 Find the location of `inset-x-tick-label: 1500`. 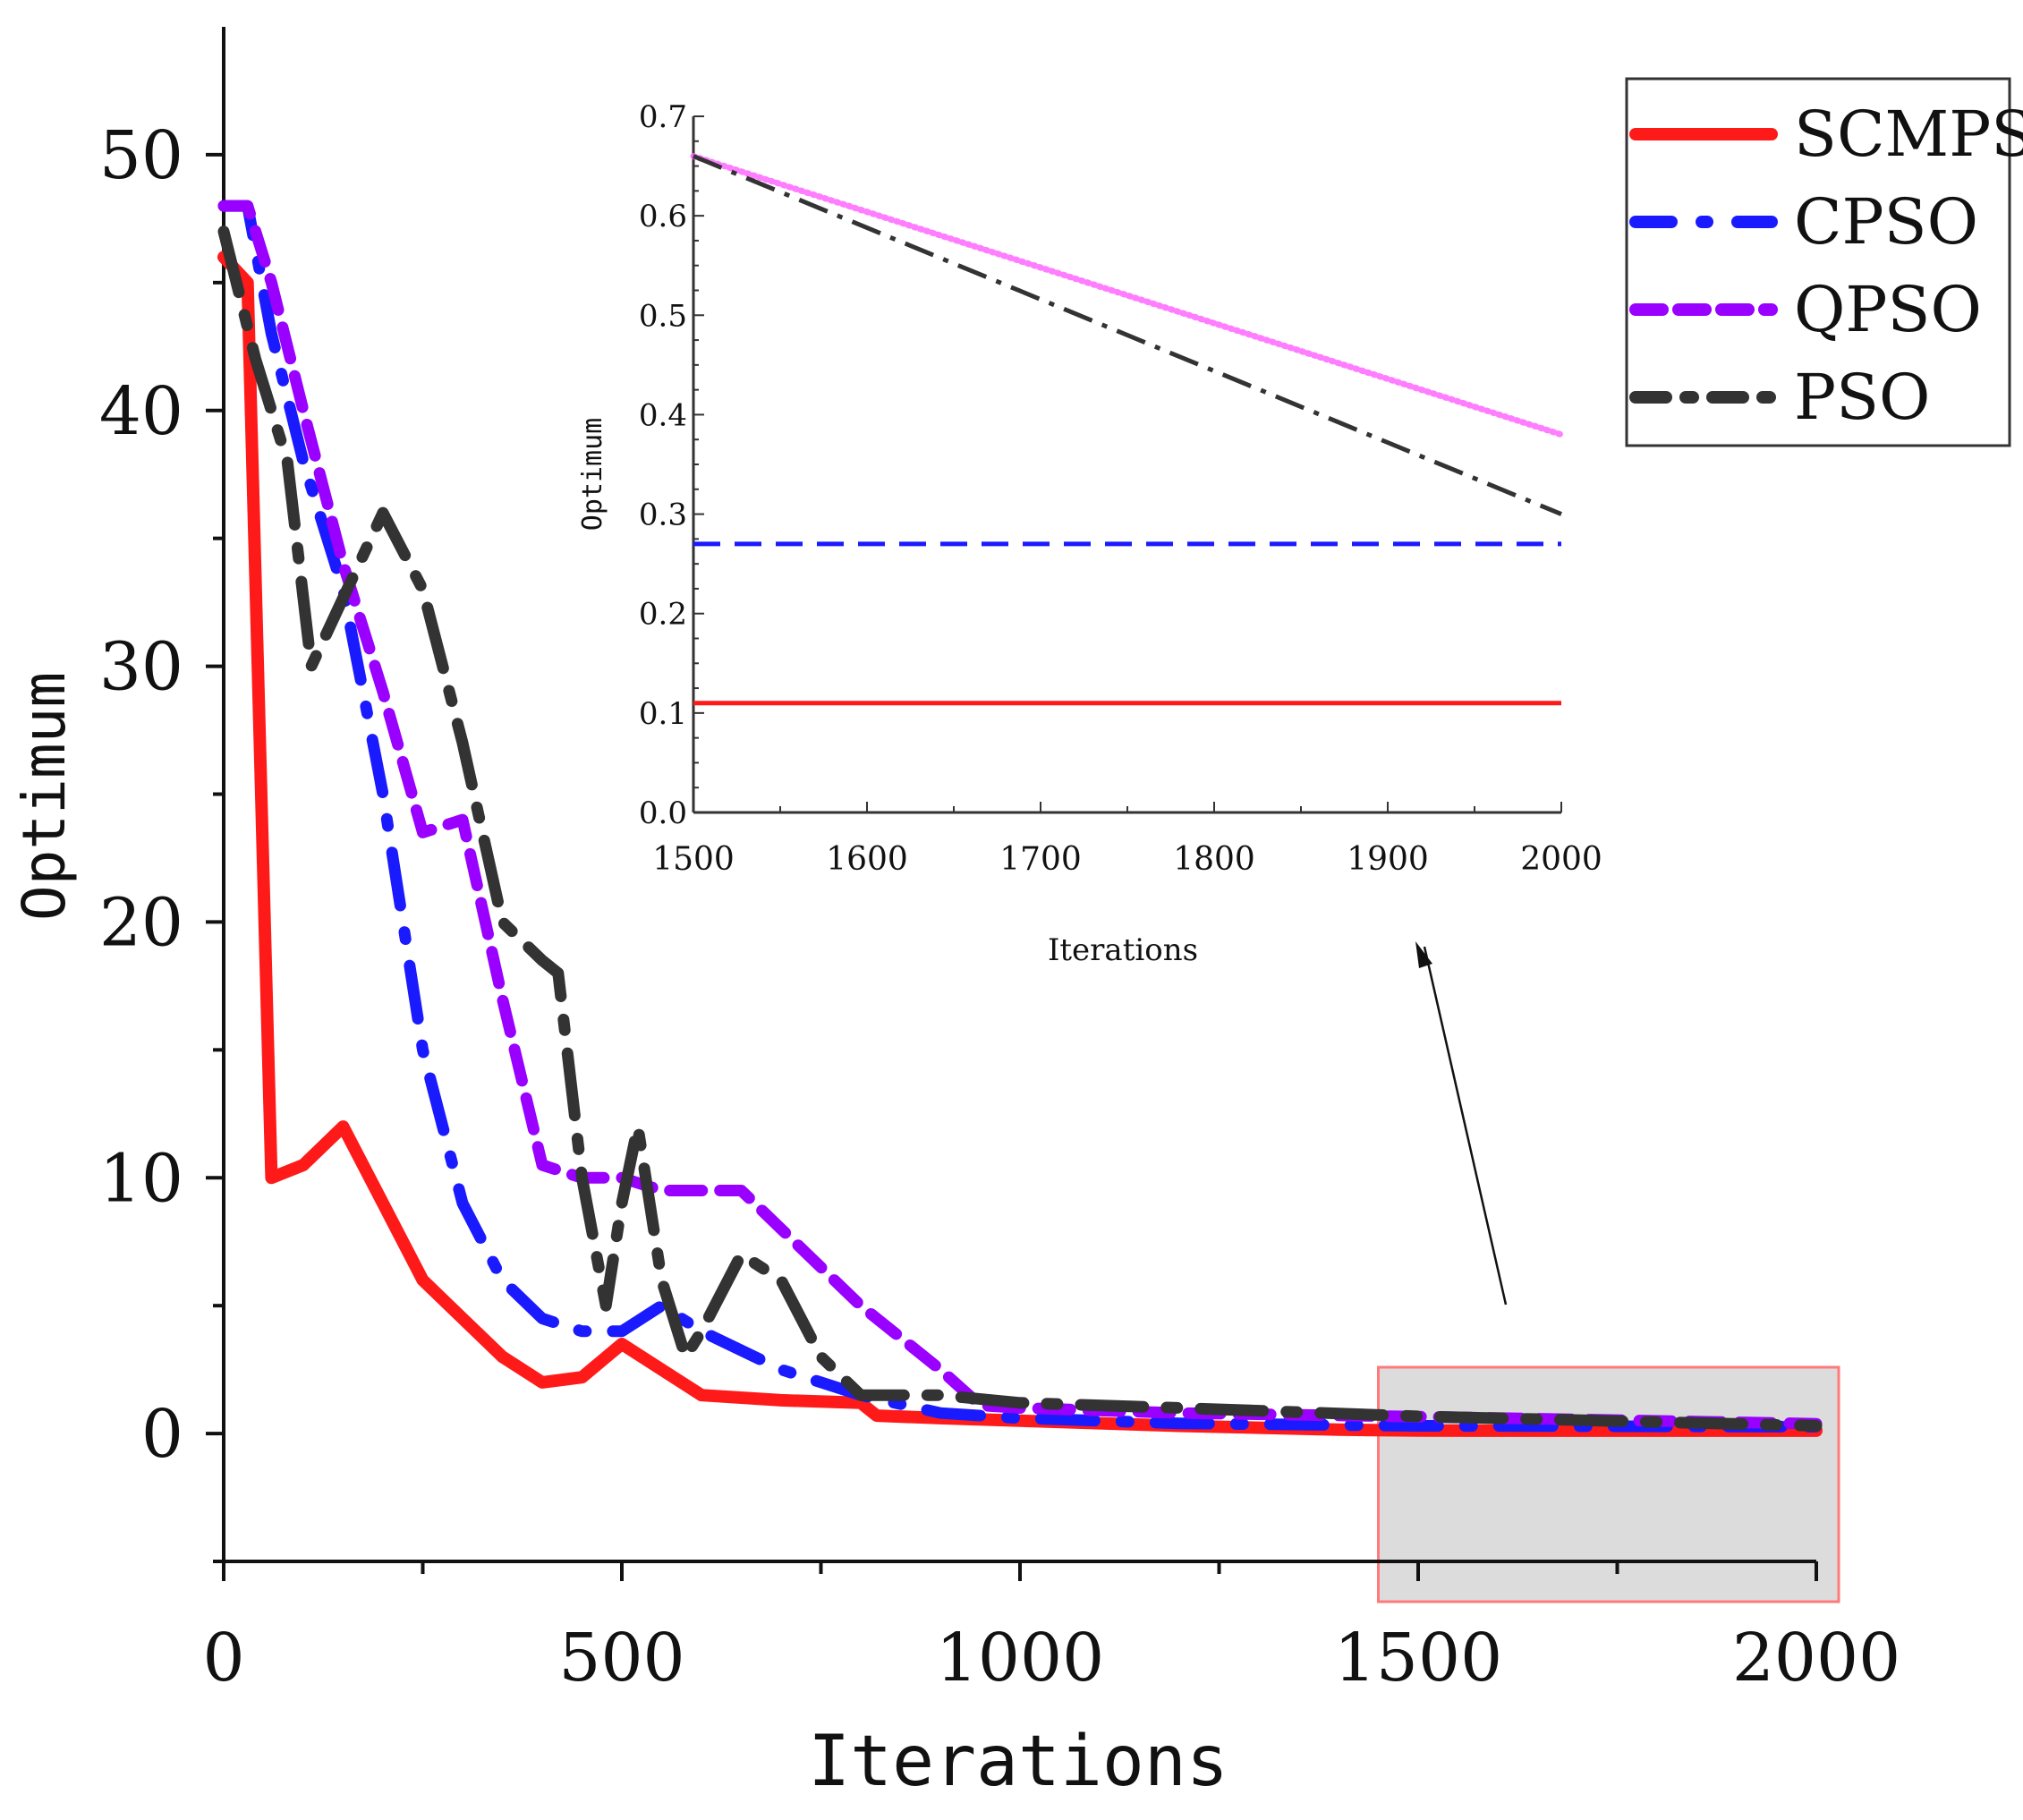

inset-x-tick-label: 1500 is located at coordinates (693, 859).